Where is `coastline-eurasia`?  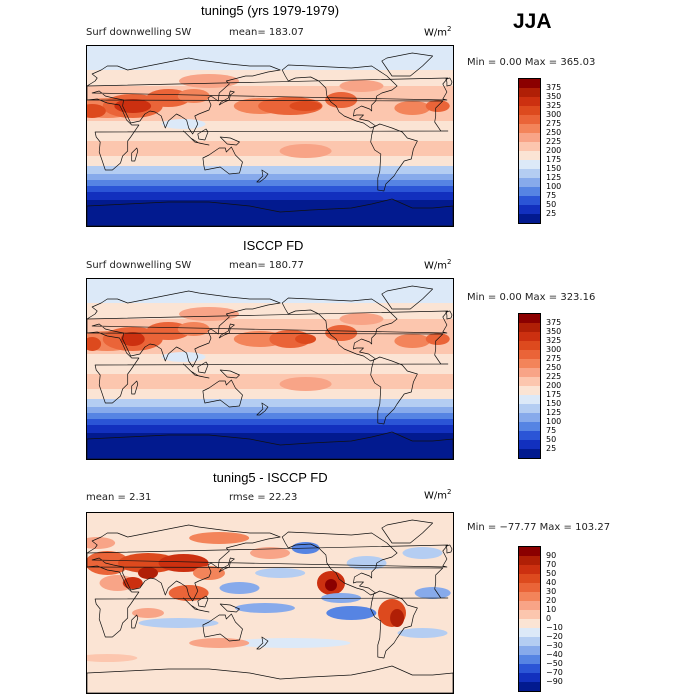
coastline-eurasia is located at coordinates (268, 563).